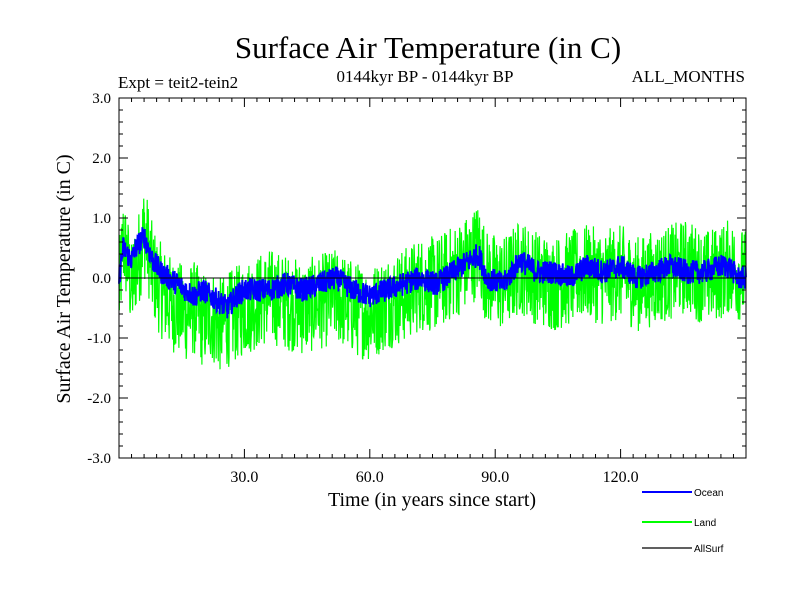 The image size is (800, 600). What do you see at coordinates (244, 477) in the screenshot?
I see `x-tick-label: 30.0` at bounding box center [244, 477].